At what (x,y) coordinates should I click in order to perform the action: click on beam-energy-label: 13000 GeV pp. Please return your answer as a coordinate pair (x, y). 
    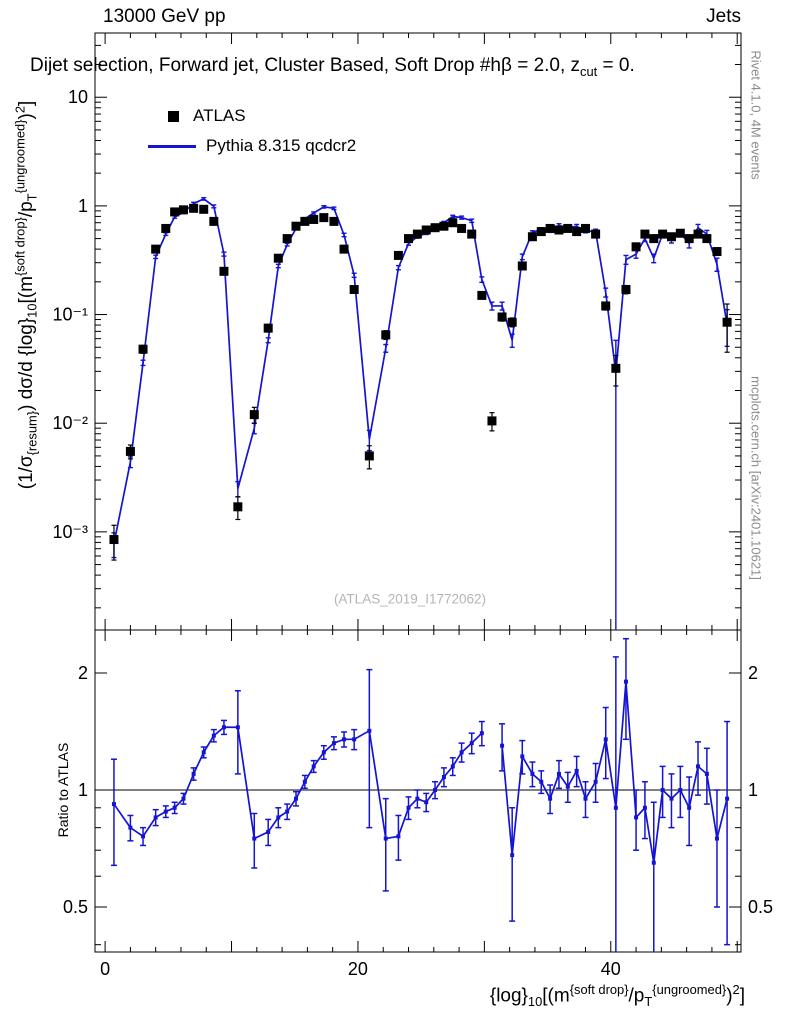
    Looking at the image, I should click on (164, 16).